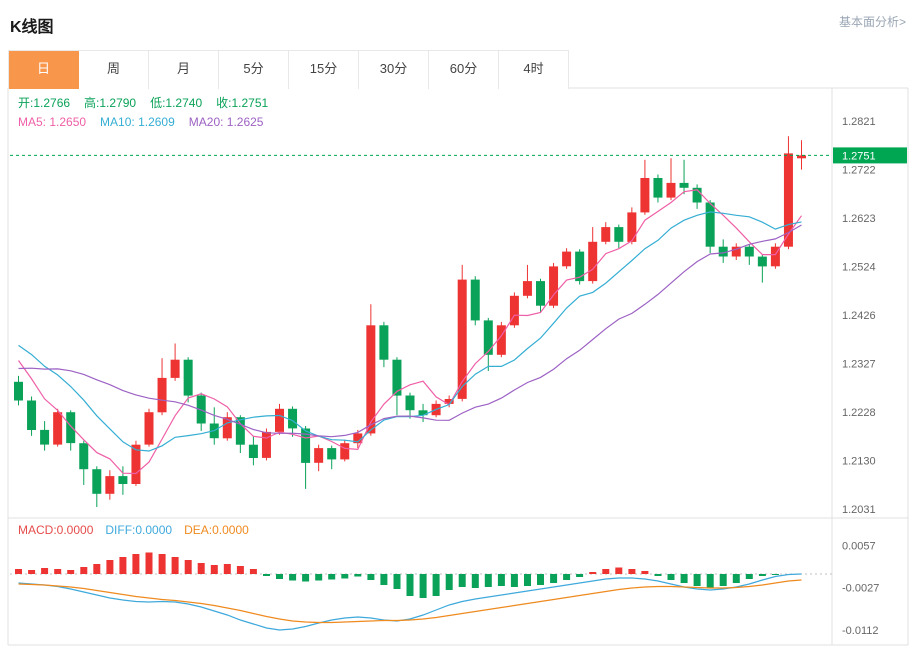 The height and width of the screenshot is (647, 916). What do you see at coordinates (872, 22) in the screenshot?
I see `fundamental-analysis-link: 基本面分析>` at bounding box center [872, 22].